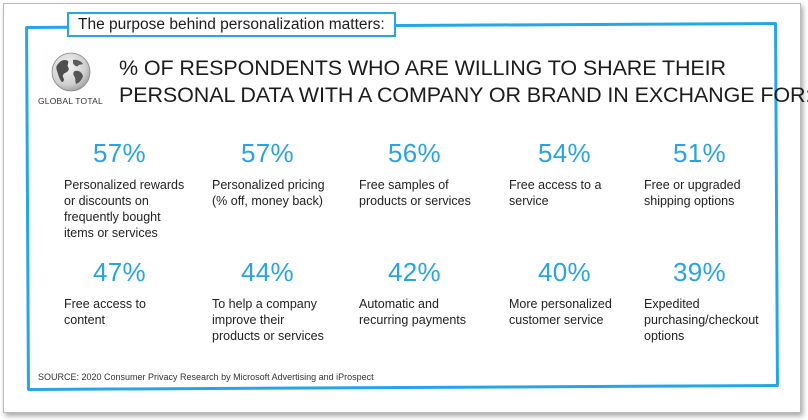 This screenshot has height=420, width=808. I want to click on stat-description-line: Free or upgraded, so click(692, 185).